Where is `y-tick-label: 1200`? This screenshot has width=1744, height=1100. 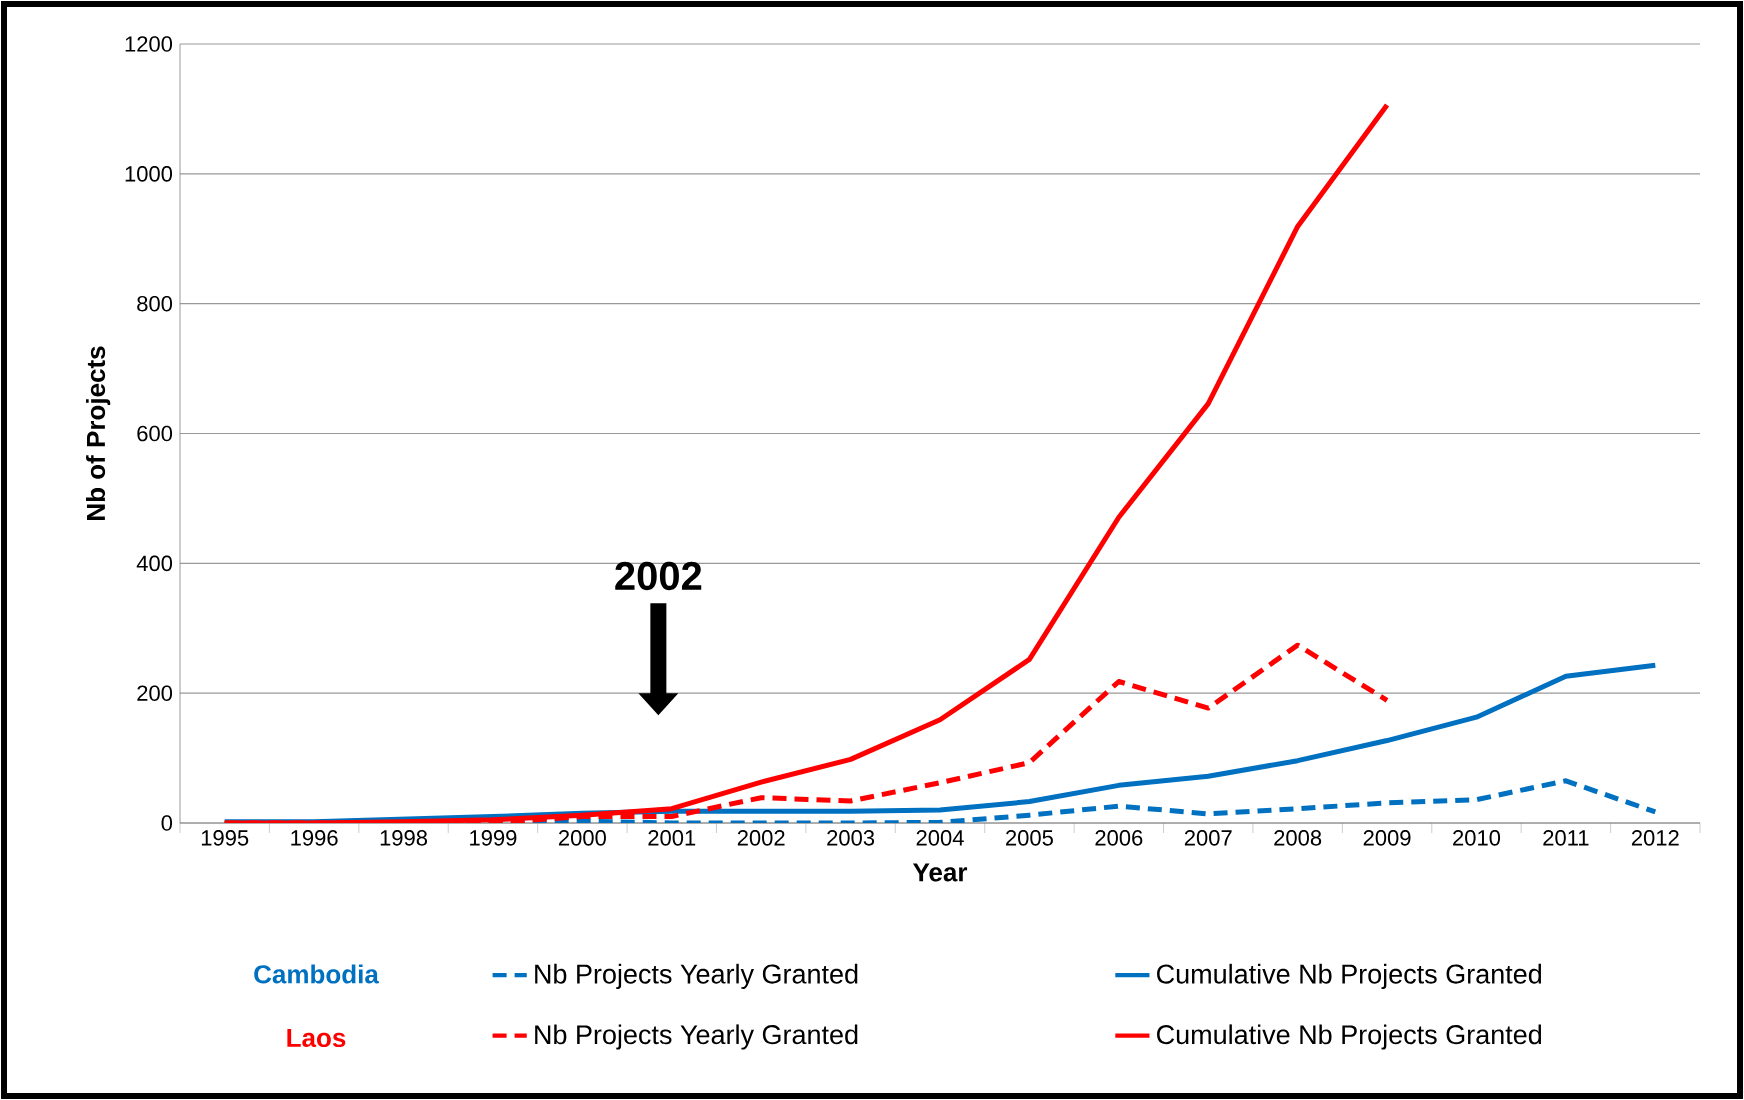 y-tick-label: 1200 is located at coordinates (149, 44).